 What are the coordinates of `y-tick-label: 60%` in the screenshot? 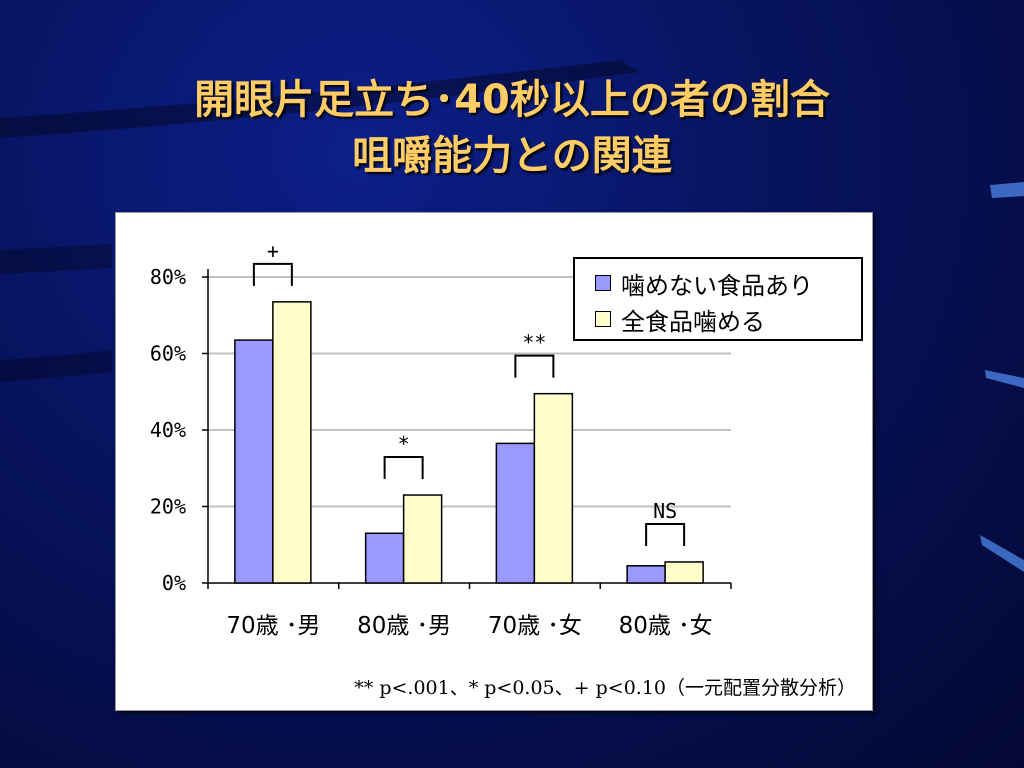 It's located at (168, 354).